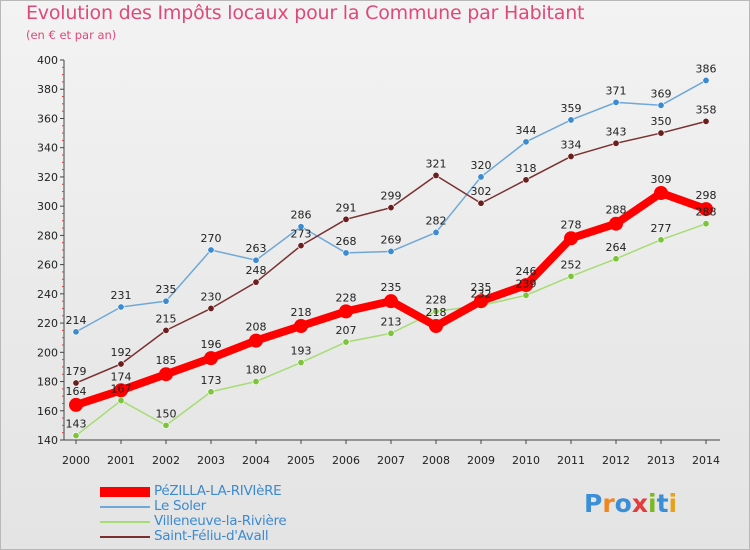 This screenshot has width=750, height=550. What do you see at coordinates (571, 264) in the screenshot?
I see `data-label: 252` at bounding box center [571, 264].